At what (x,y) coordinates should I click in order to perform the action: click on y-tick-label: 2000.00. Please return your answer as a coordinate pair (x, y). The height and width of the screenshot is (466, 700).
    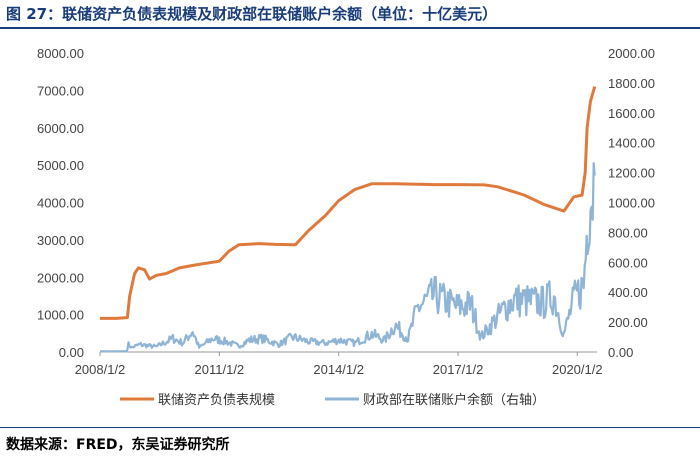
    Looking at the image, I should click on (60, 277).